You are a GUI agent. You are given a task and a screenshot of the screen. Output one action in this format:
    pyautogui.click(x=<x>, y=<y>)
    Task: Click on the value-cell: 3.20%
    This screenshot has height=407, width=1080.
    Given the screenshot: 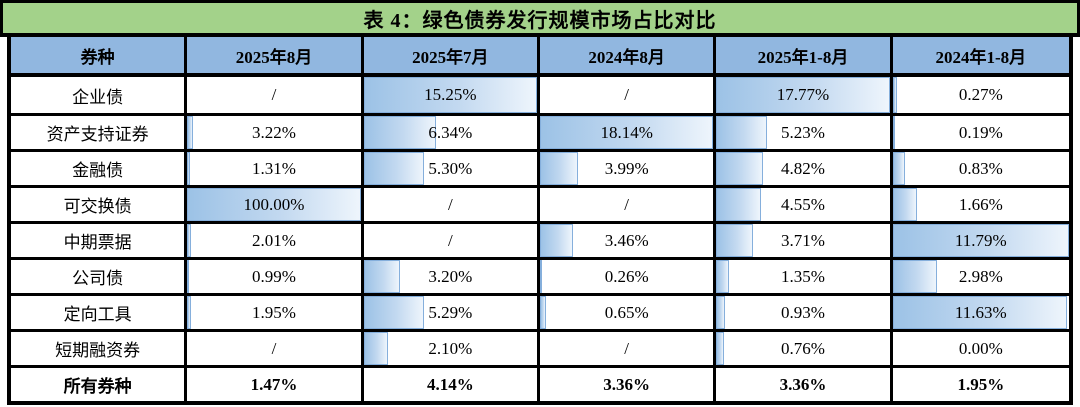 What is the action you would take?
    pyautogui.click(x=451, y=276)
    